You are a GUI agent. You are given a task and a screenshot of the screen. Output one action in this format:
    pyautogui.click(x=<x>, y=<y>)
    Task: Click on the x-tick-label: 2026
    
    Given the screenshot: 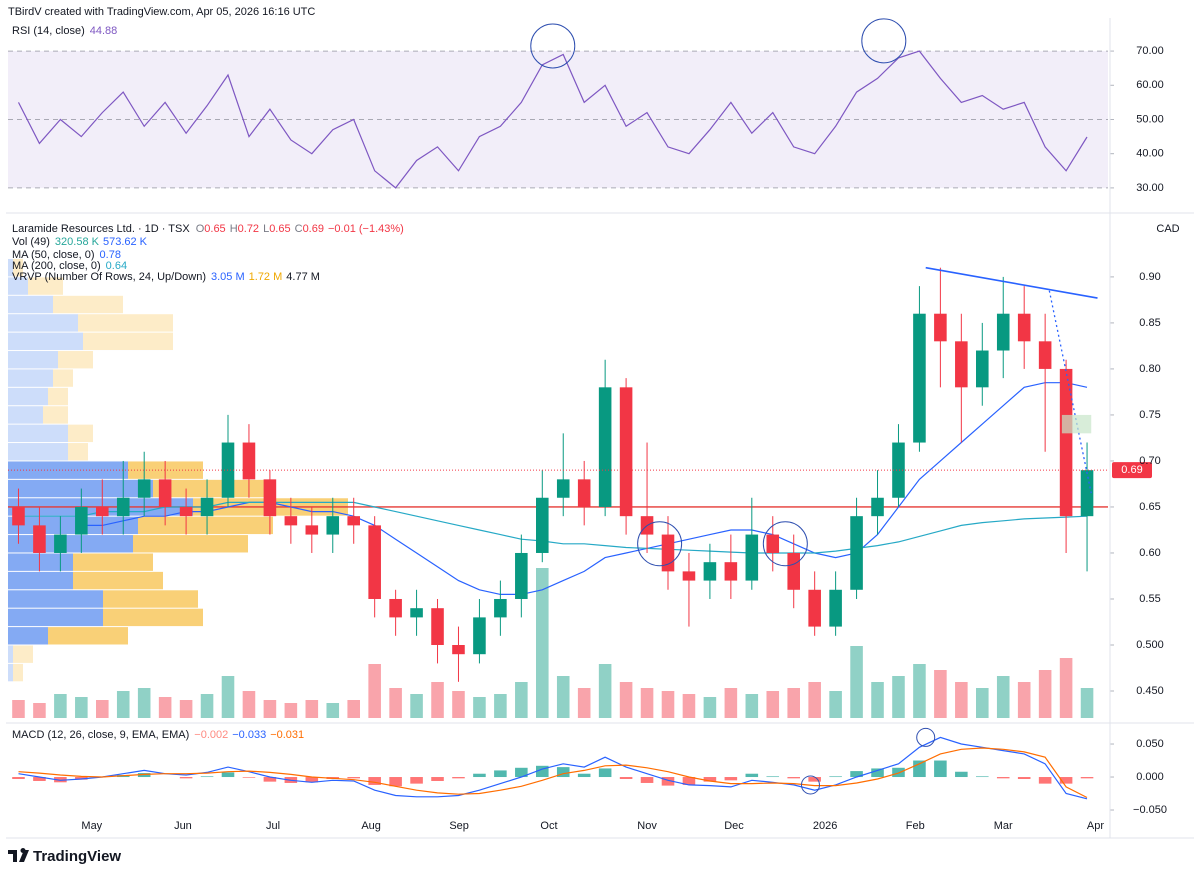 What is the action you would take?
    pyautogui.click(x=825, y=826)
    